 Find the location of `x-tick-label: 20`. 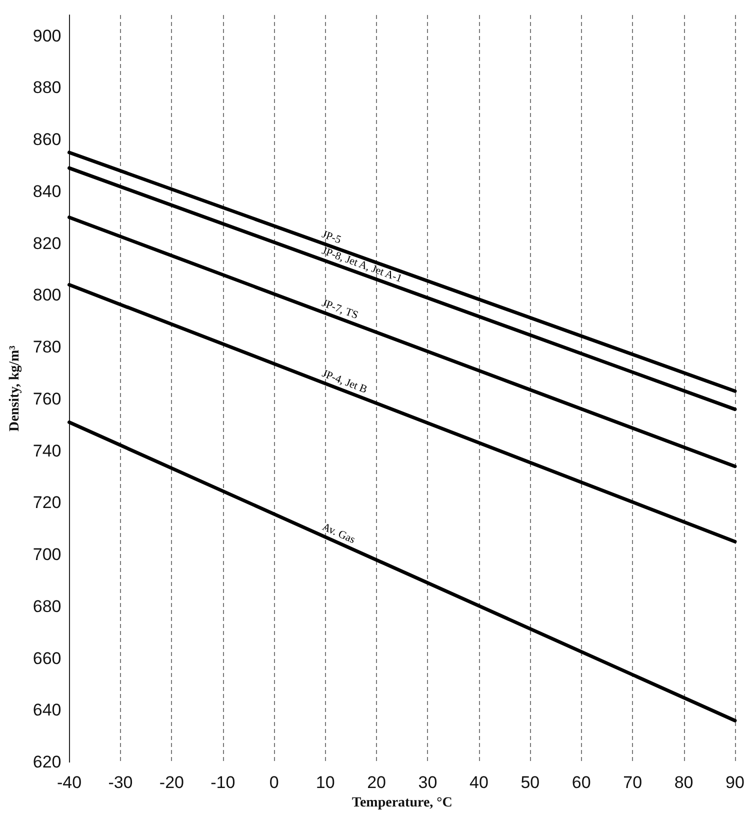

x-tick-label: 20 is located at coordinates (376, 782).